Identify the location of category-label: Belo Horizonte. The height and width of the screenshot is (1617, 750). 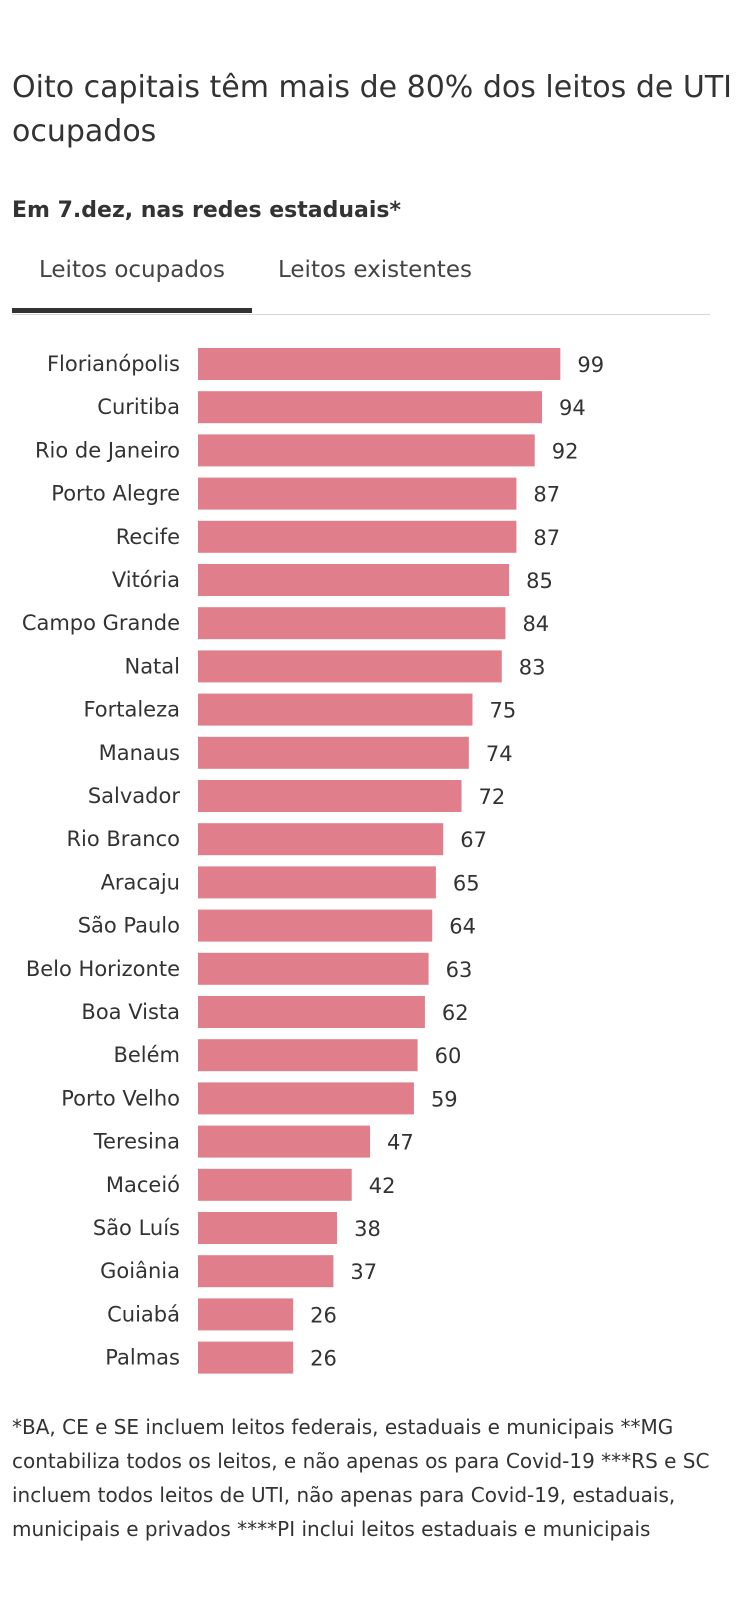
(103, 969).